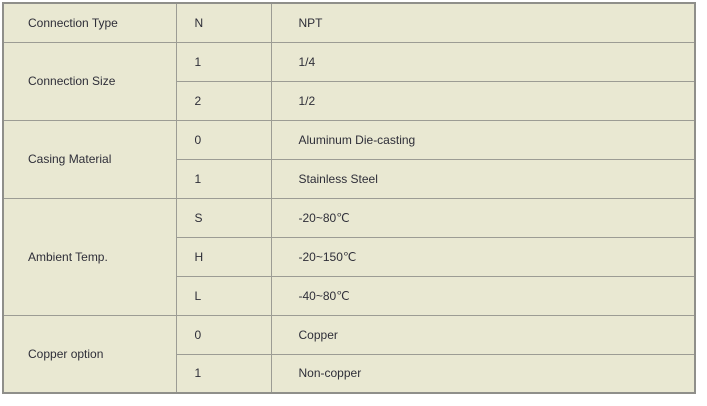  I want to click on group-label-connection-type: Connection Type, so click(89, 22).